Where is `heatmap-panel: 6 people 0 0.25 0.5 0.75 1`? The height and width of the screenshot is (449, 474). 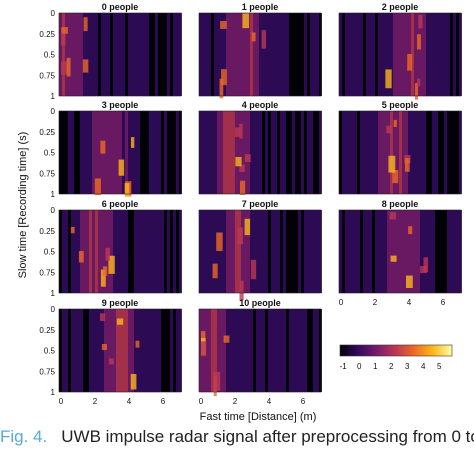
heatmap-panel: 6 people 0 0.25 0.5 0.75 1 is located at coordinates (110, 248).